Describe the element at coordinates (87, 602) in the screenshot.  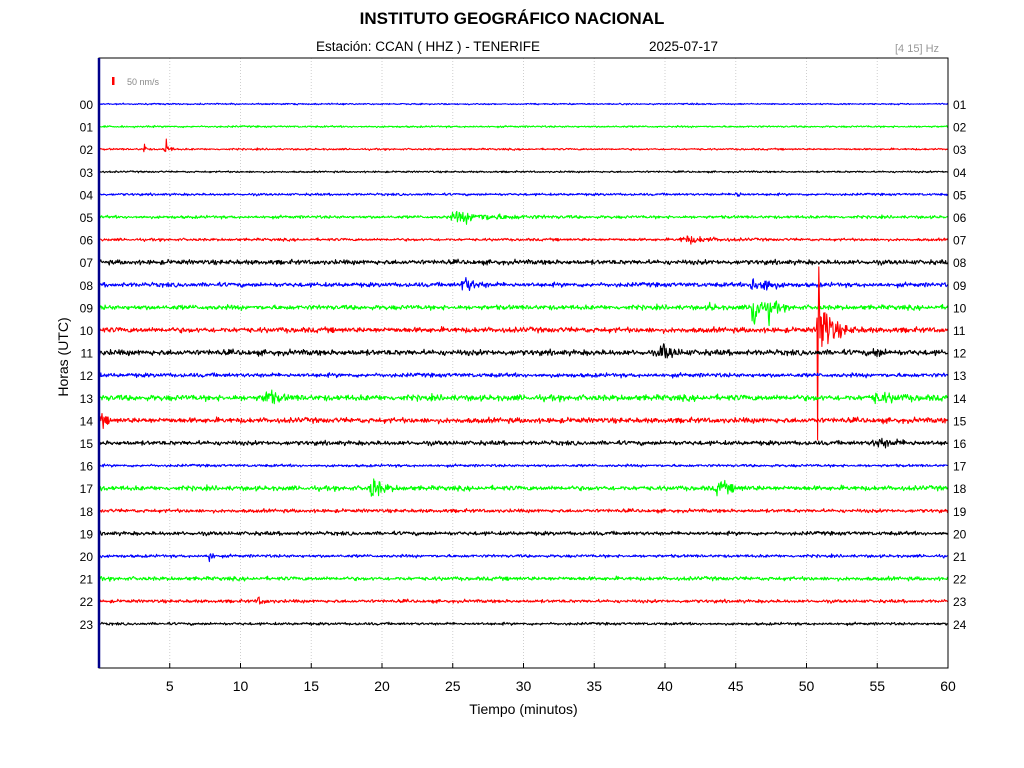
I see `hour-label-left: 22` at that location.